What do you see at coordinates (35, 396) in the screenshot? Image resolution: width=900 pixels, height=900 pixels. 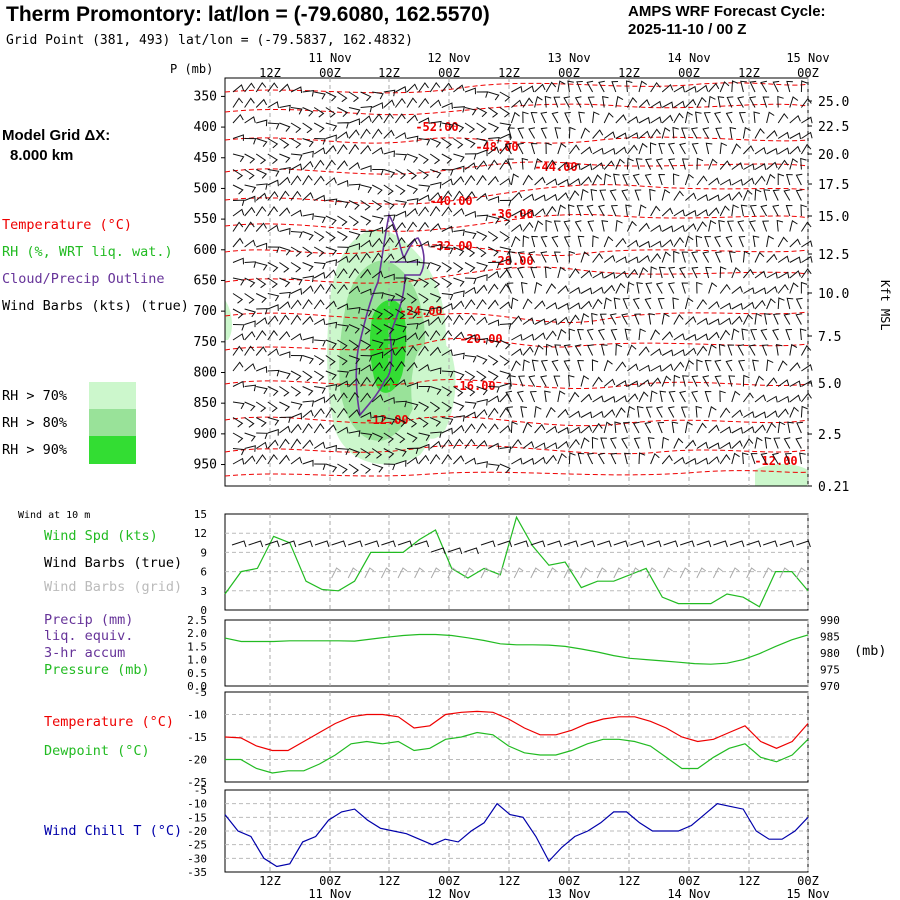 I see `rh-70-label: RH > 70%` at bounding box center [35, 396].